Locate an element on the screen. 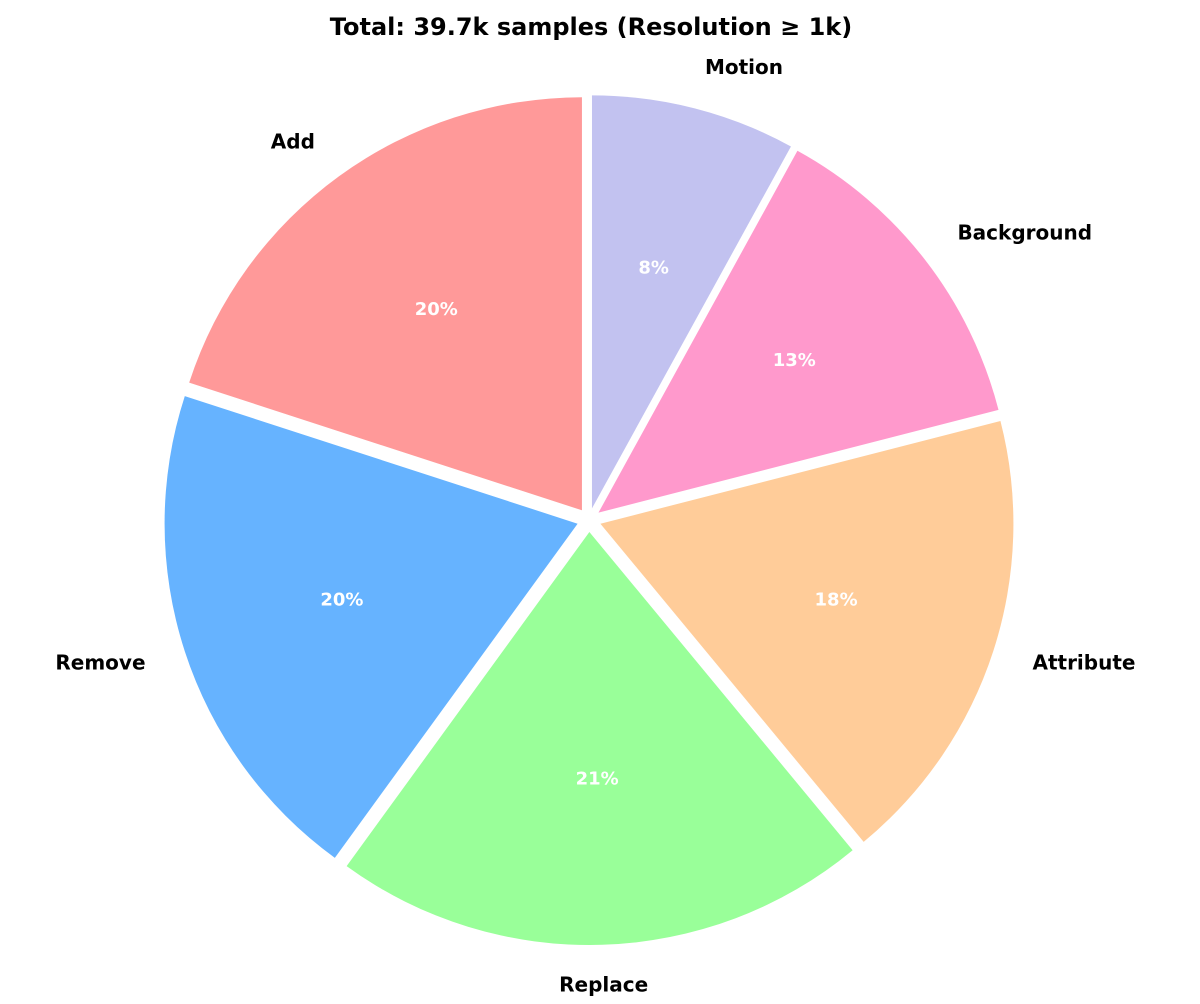 This screenshot has height=1004, width=1200. slice-label: Replace is located at coordinates (603, 985).